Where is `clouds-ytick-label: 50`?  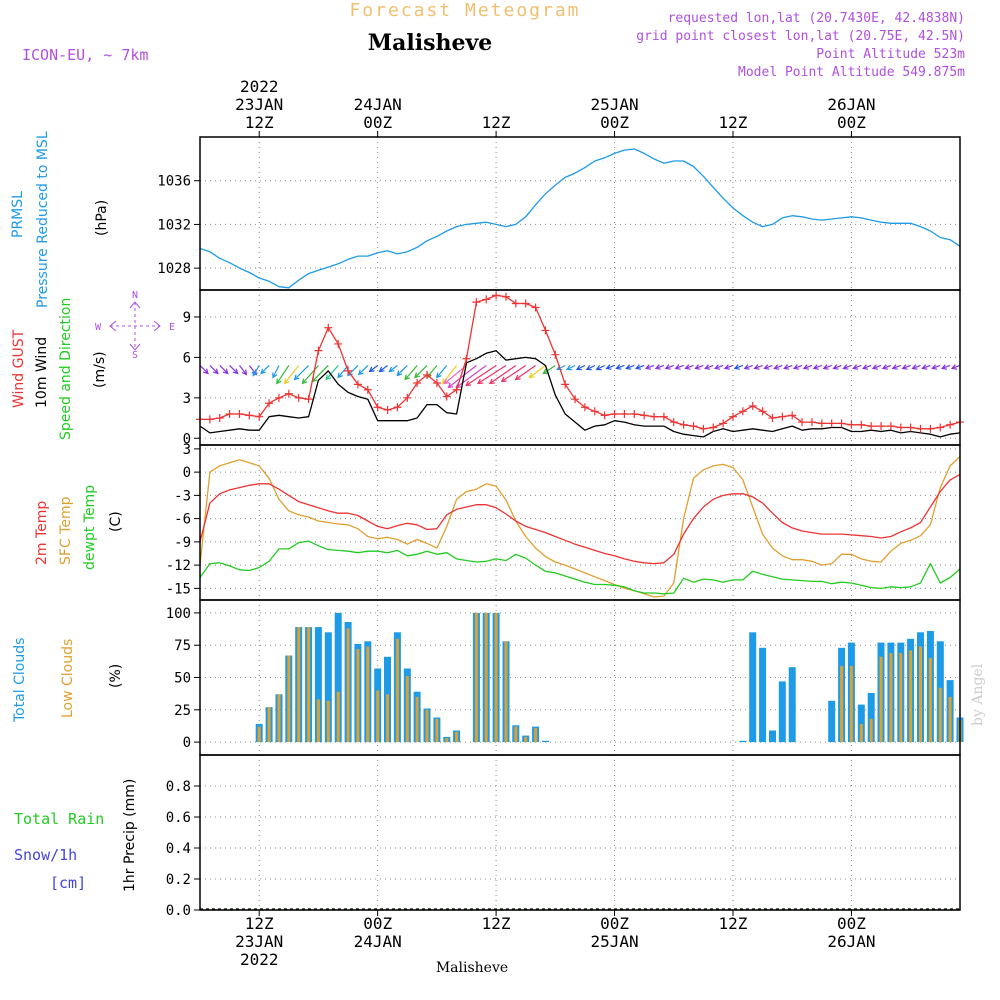
clouds-ytick-label: 50 is located at coordinates (182, 679).